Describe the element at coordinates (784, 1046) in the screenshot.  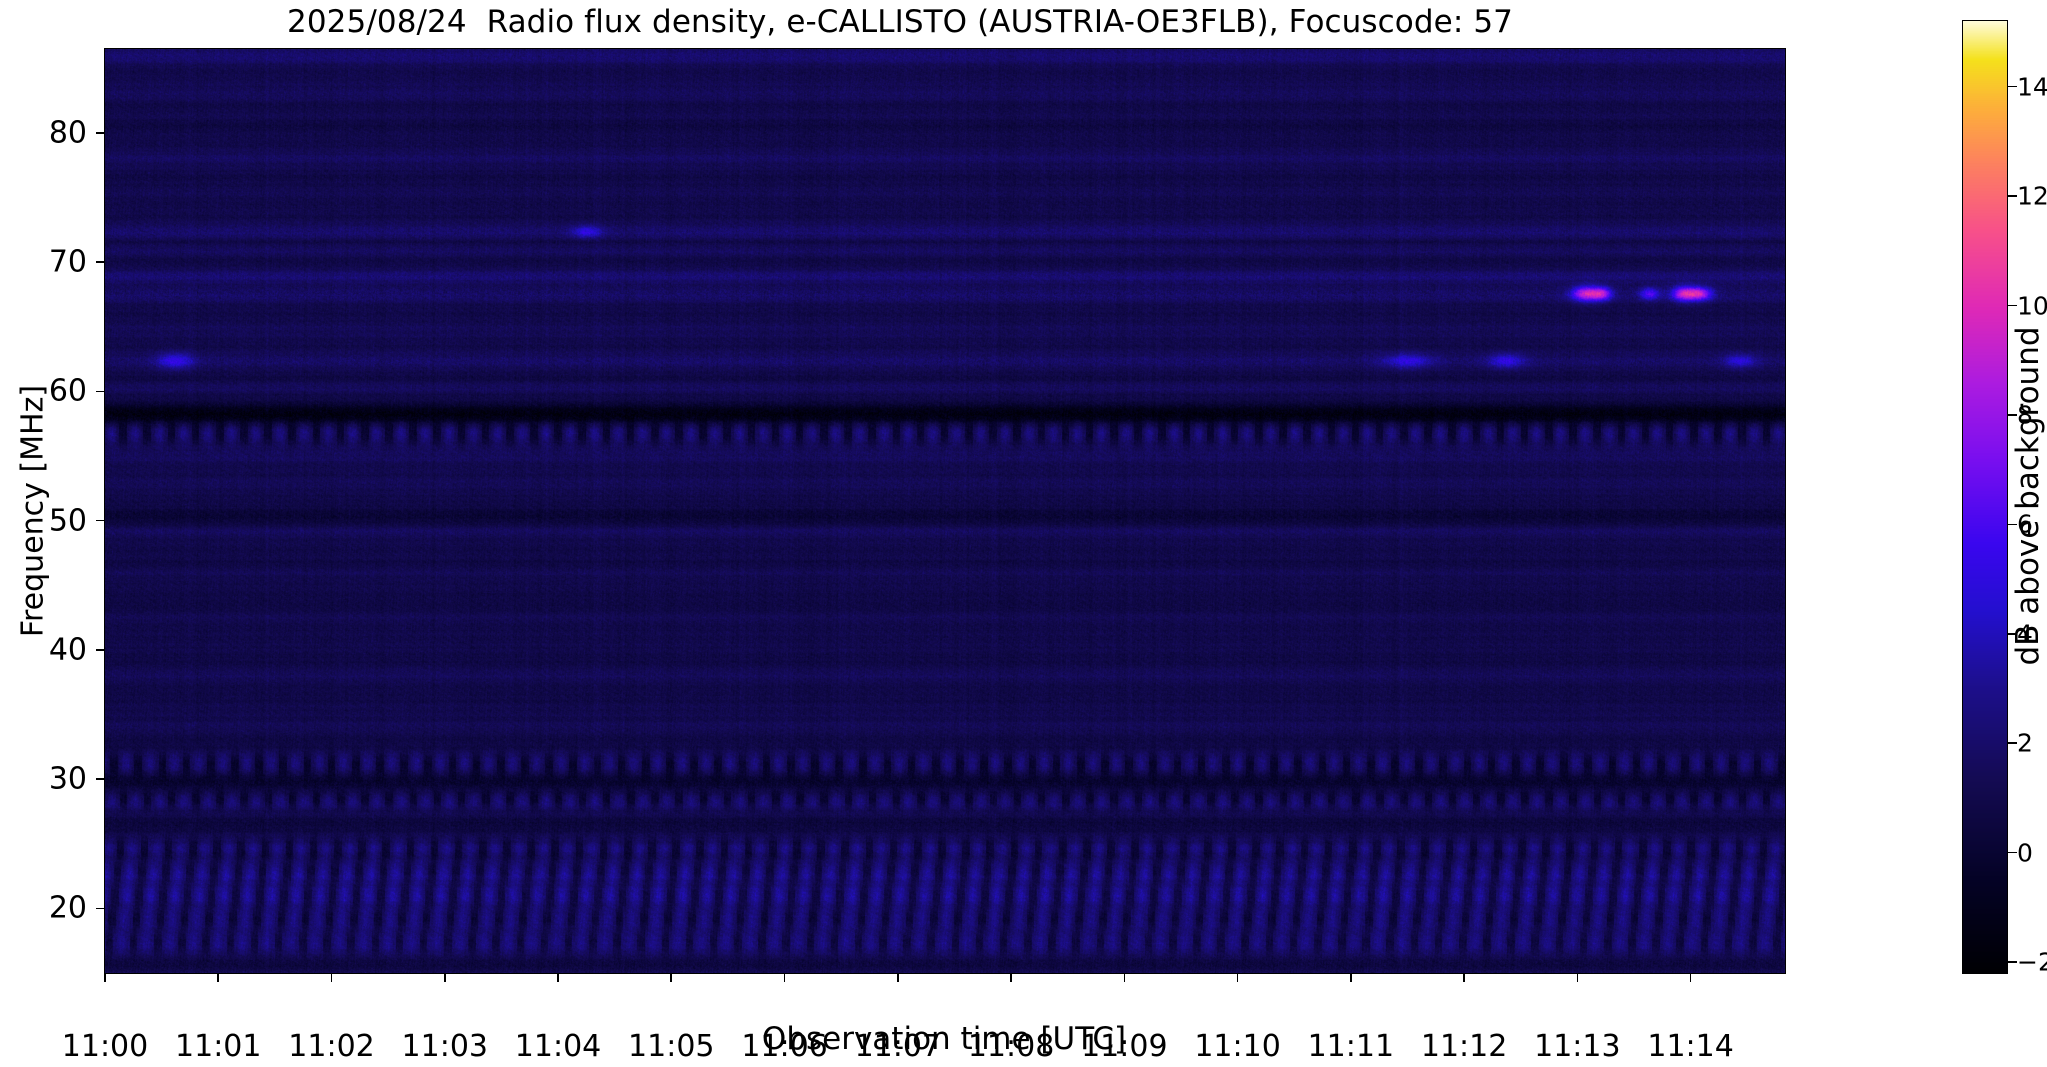
I see `x-axis-tick-label: 11:06` at that location.